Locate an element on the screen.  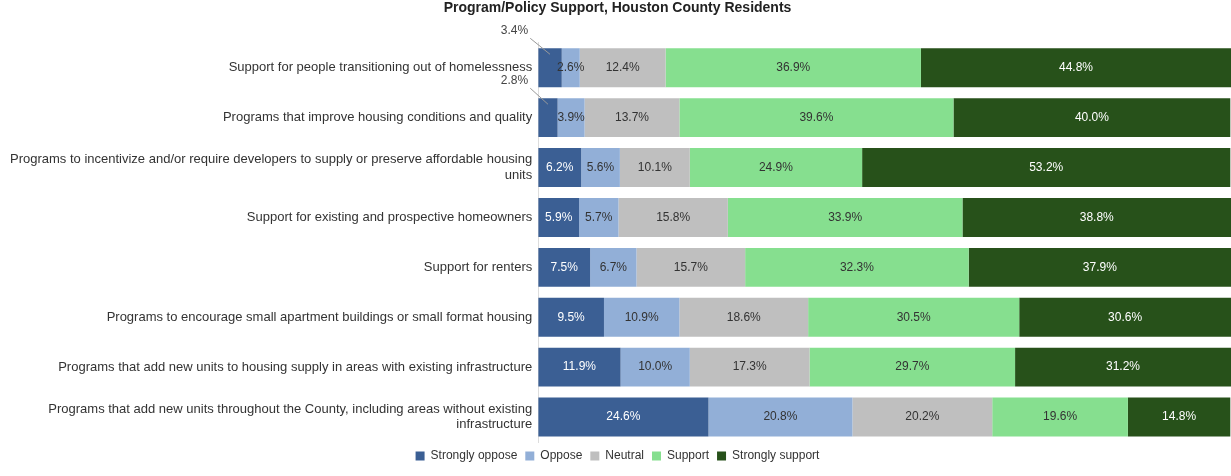
legend-label: Support is located at coordinates (688, 455).